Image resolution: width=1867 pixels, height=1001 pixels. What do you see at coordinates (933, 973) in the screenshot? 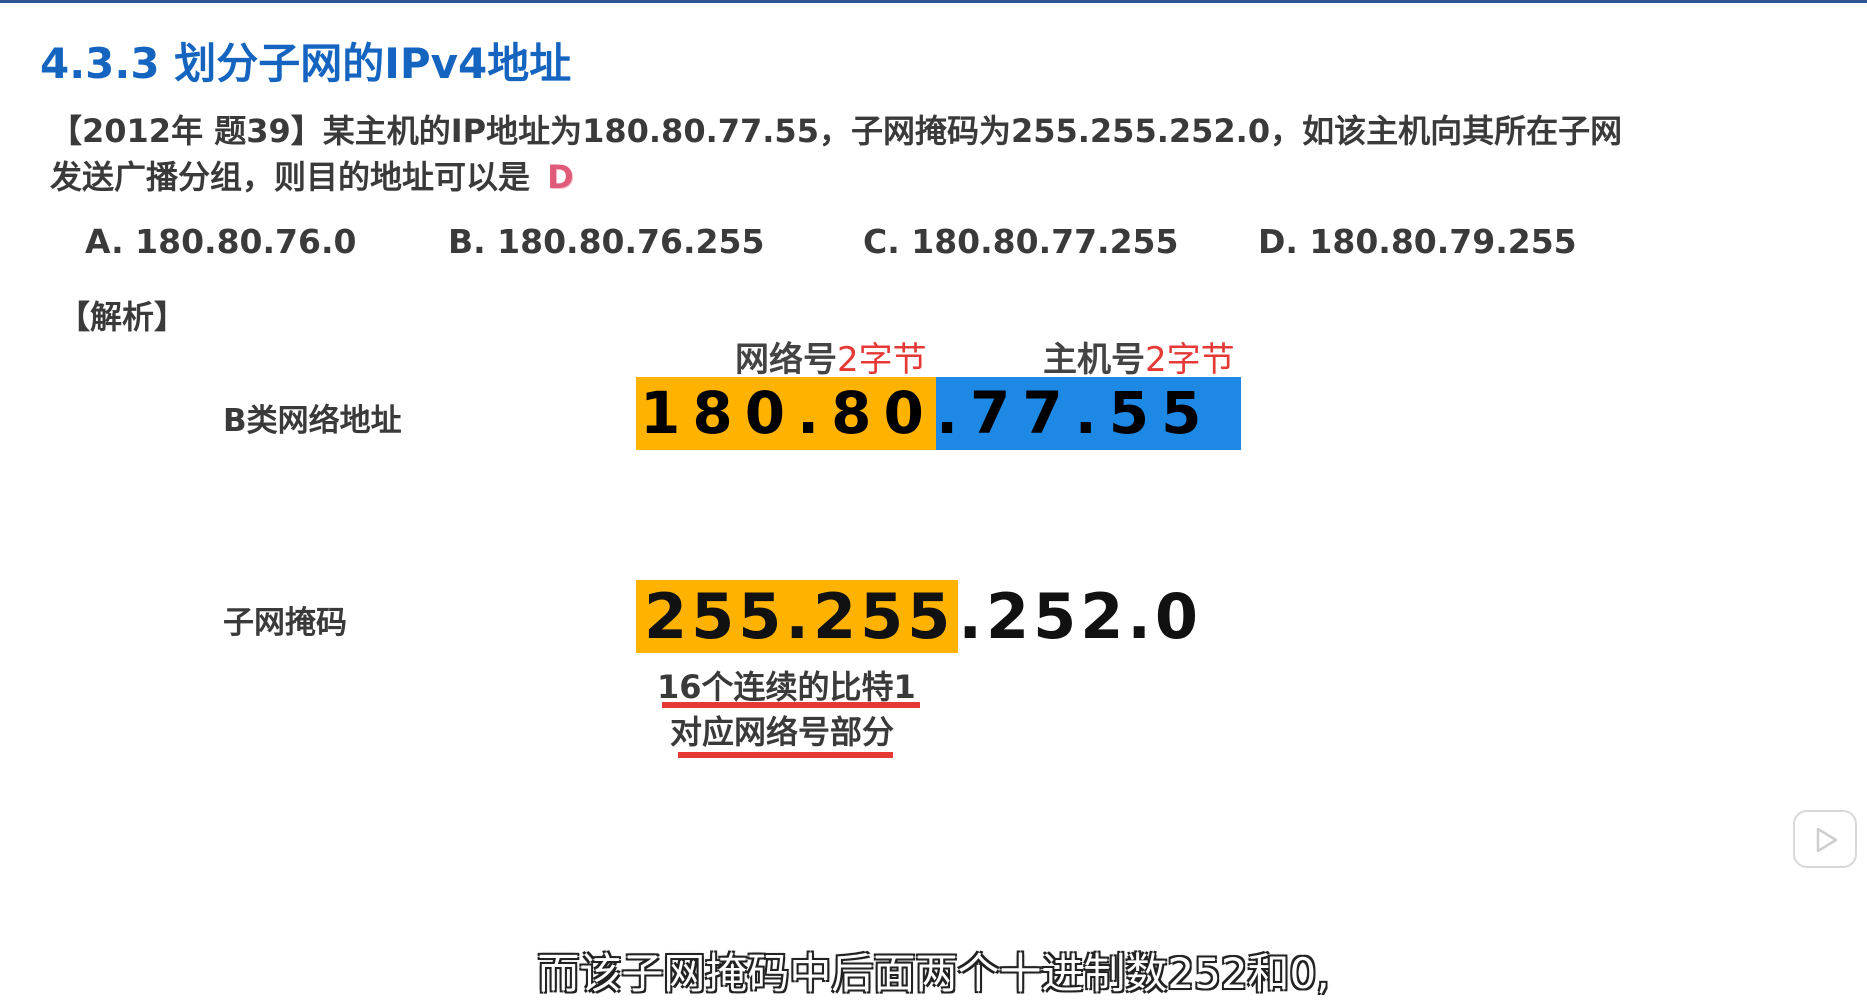
I see `video-subtitle: 而该子网掩码中后面两个十进制数252和0,` at bounding box center [933, 973].